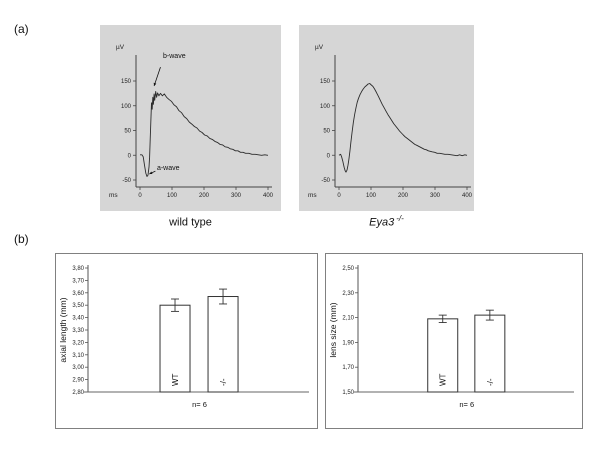 Image resolution: width=600 pixels, height=450 pixels. Describe the element at coordinates (168, 168) in the screenshot. I see `annotation-label: a-wave` at that location.